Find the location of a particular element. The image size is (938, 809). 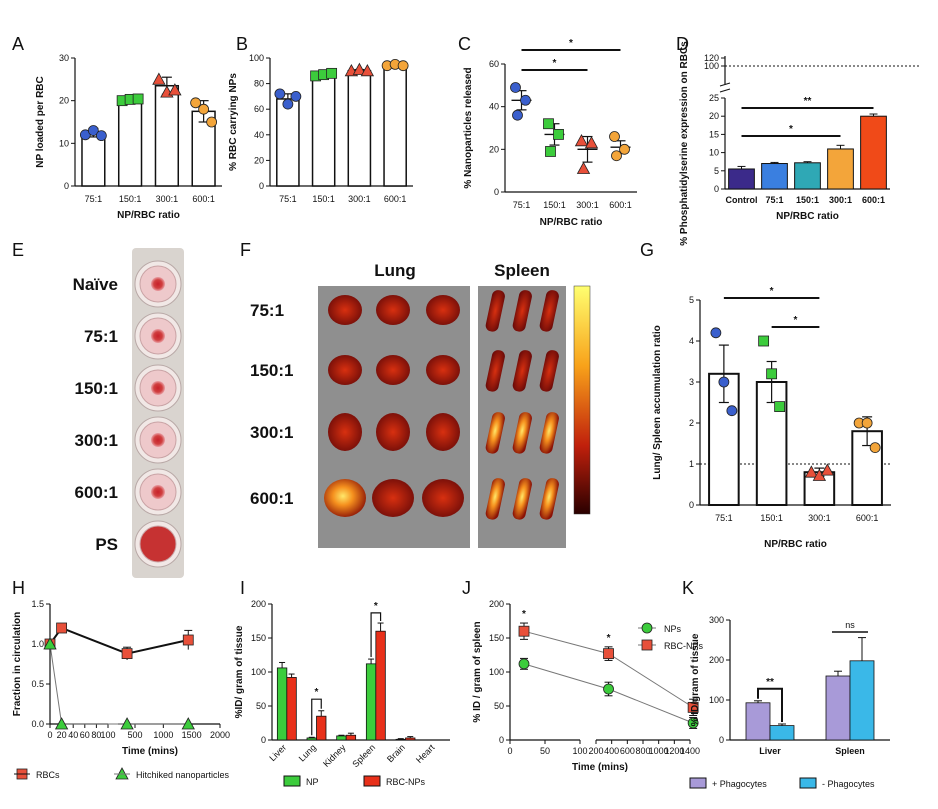

panel-letter: A is located at coordinates (18, 44).